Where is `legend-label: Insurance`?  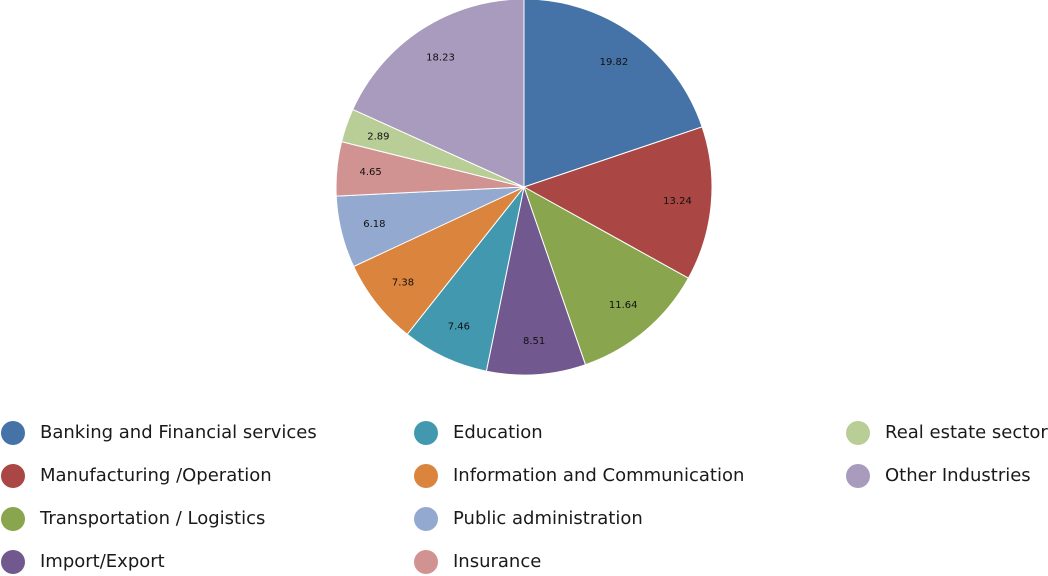
legend-label: Insurance is located at coordinates (497, 561).